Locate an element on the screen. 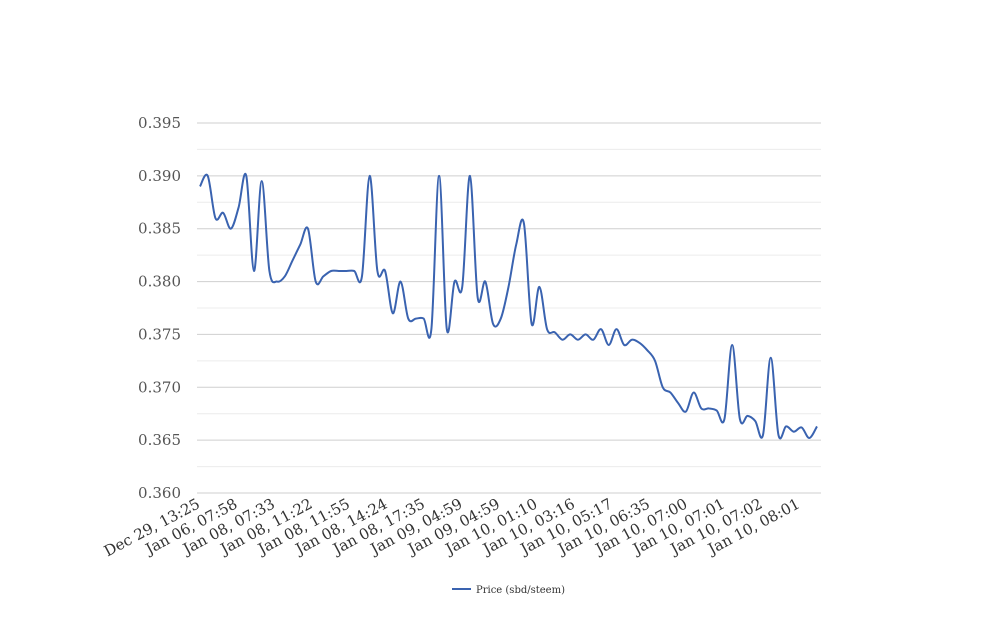 This screenshot has width=1008, height=621. y-tick-label: 0.375 is located at coordinates (159, 334).